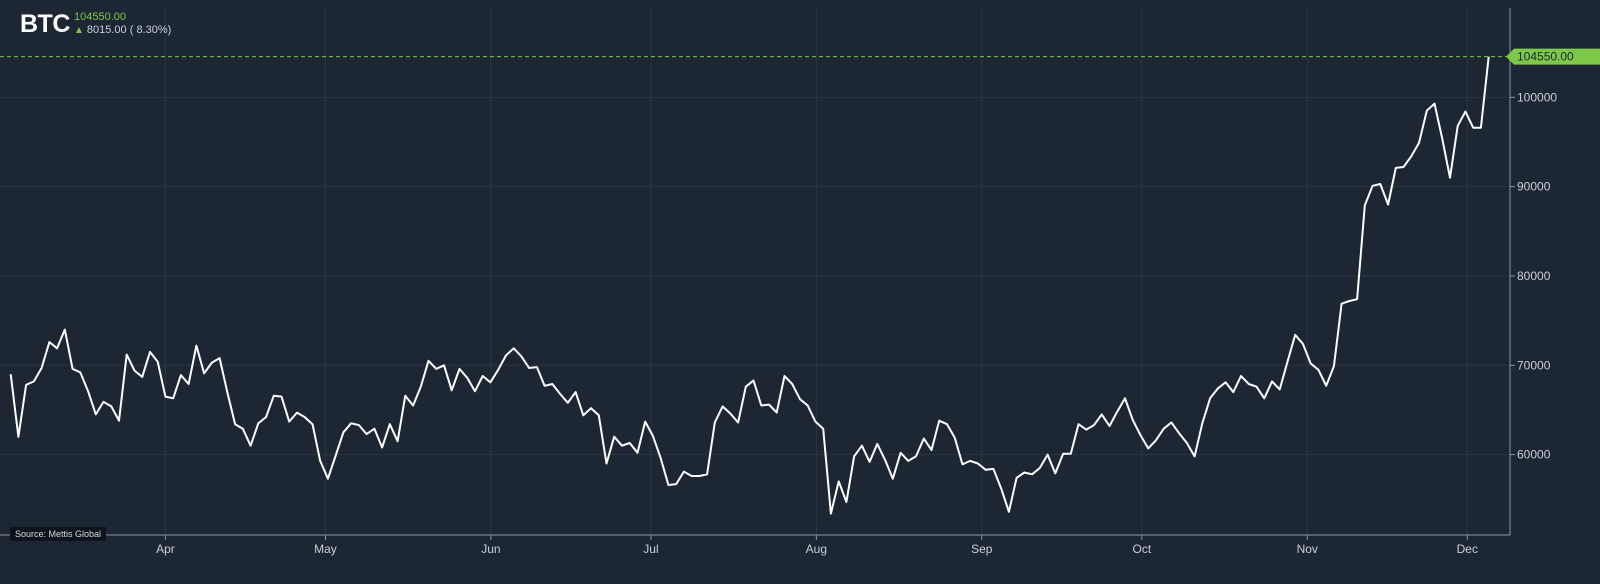  What do you see at coordinates (490, 549) in the screenshot?
I see `x-tick-label: Jun` at bounding box center [490, 549].